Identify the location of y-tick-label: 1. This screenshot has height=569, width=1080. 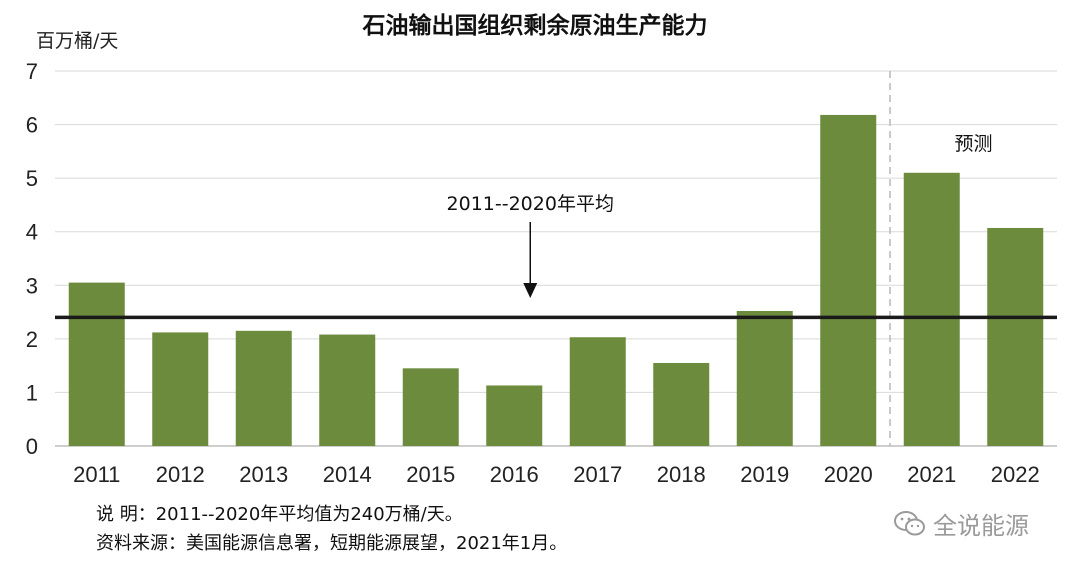
(32, 392).